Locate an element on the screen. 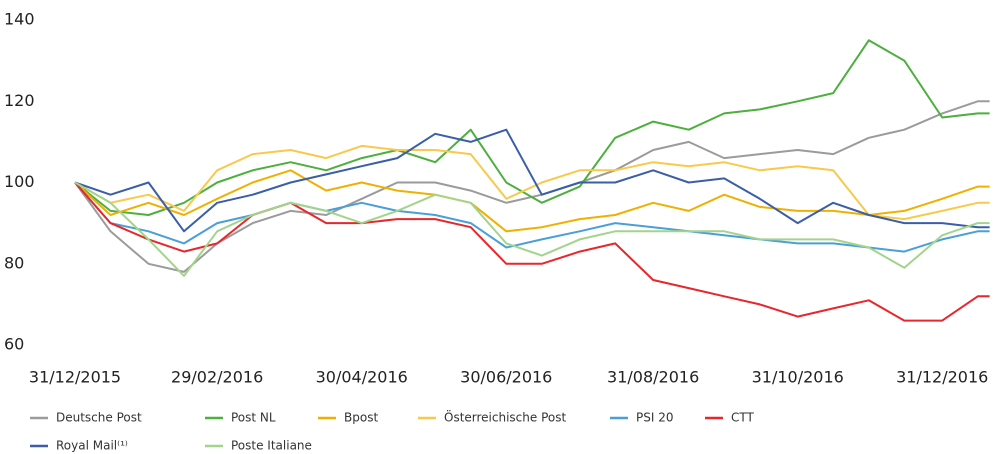  x-tick-label: 30/06/2016 is located at coordinates (506, 377).